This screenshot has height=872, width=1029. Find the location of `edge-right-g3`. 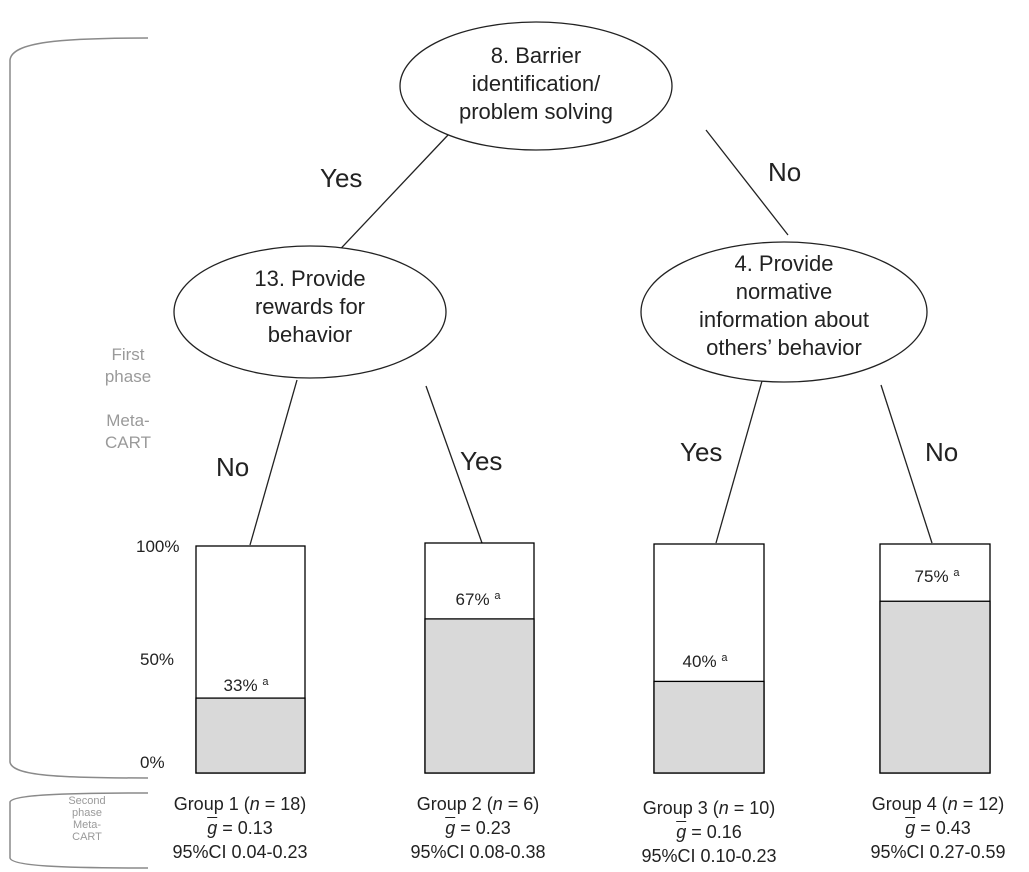

edge-right-g3 is located at coordinates (739, 462).